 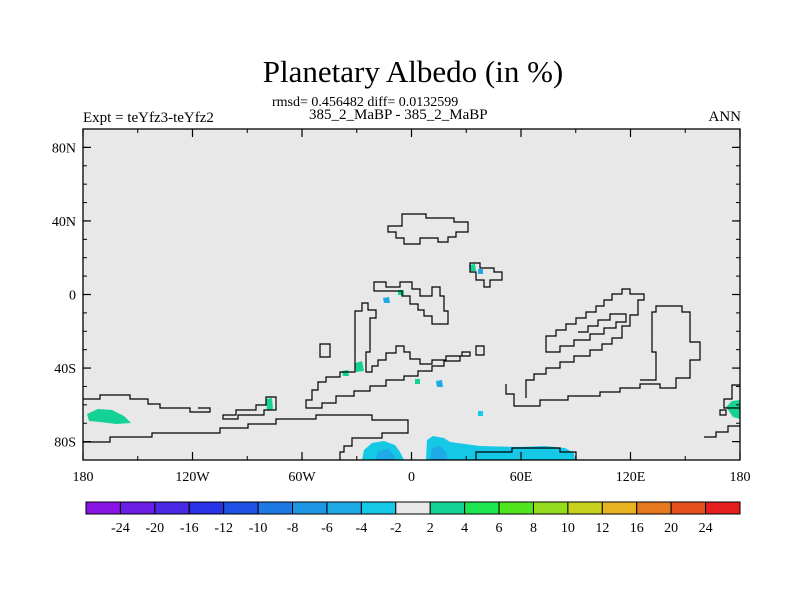 I want to click on colorbar-label: -2, so click(x=396, y=528).